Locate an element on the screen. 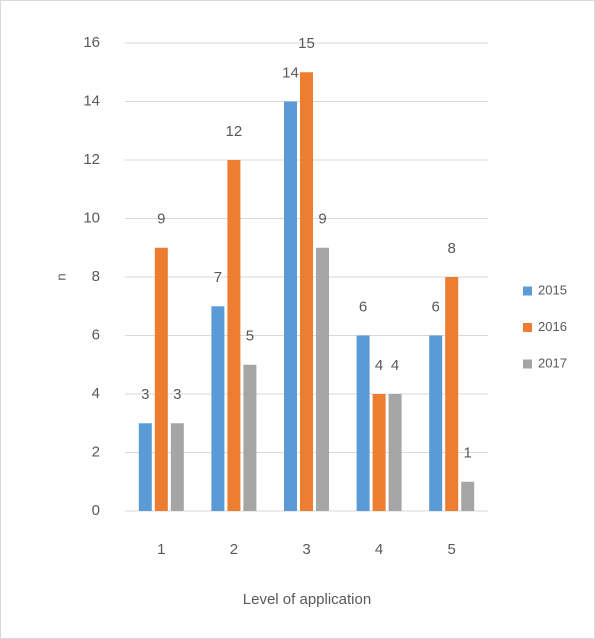 The image size is (595, 639). y-tick-label: 6 is located at coordinates (96, 334).